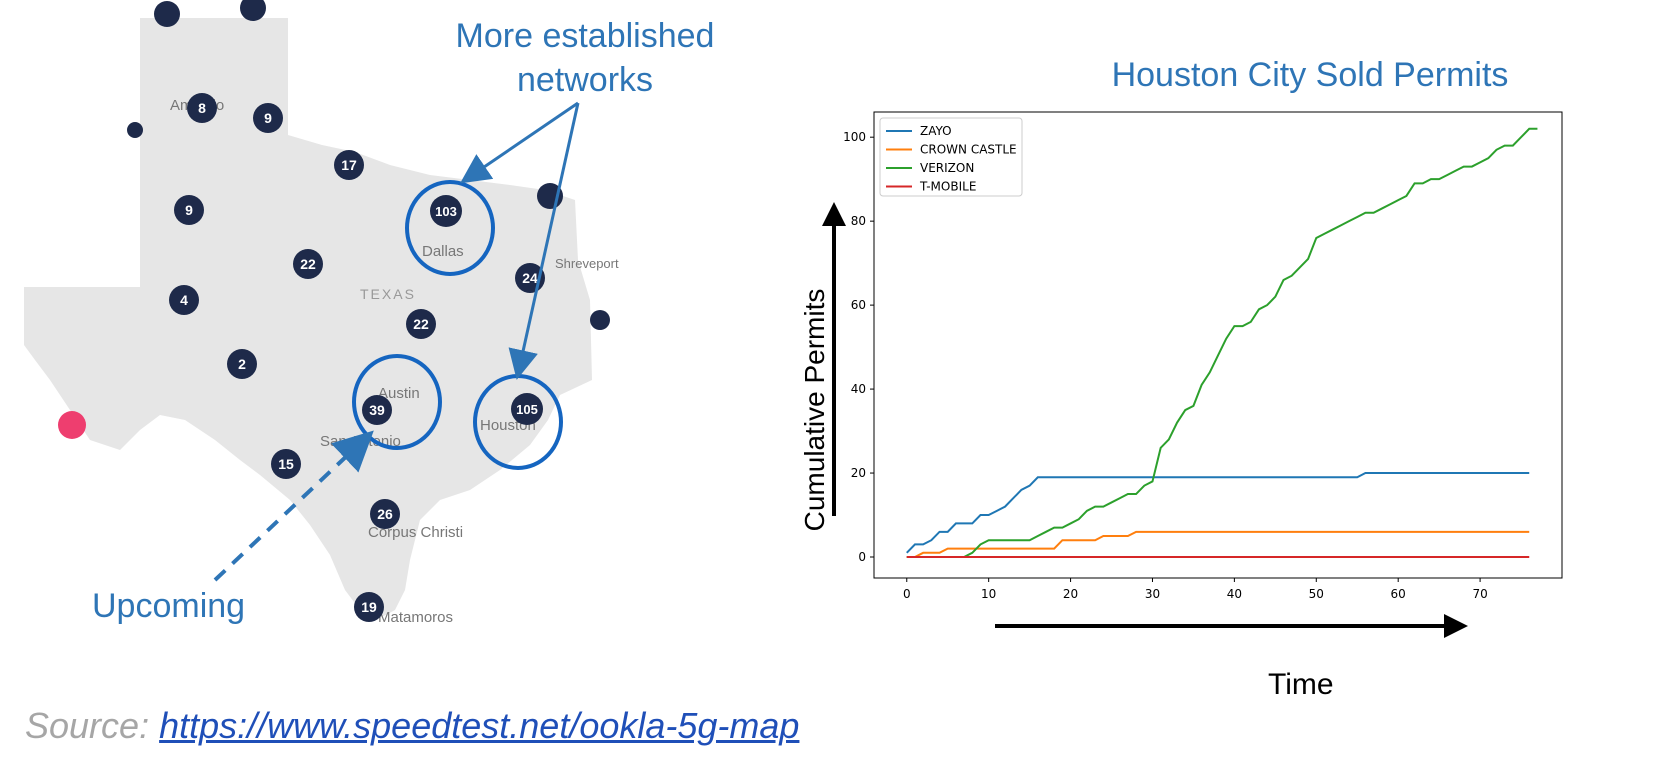 This screenshot has width=1662, height=772. I want to click on source-prefix: Source:, so click(87, 725).